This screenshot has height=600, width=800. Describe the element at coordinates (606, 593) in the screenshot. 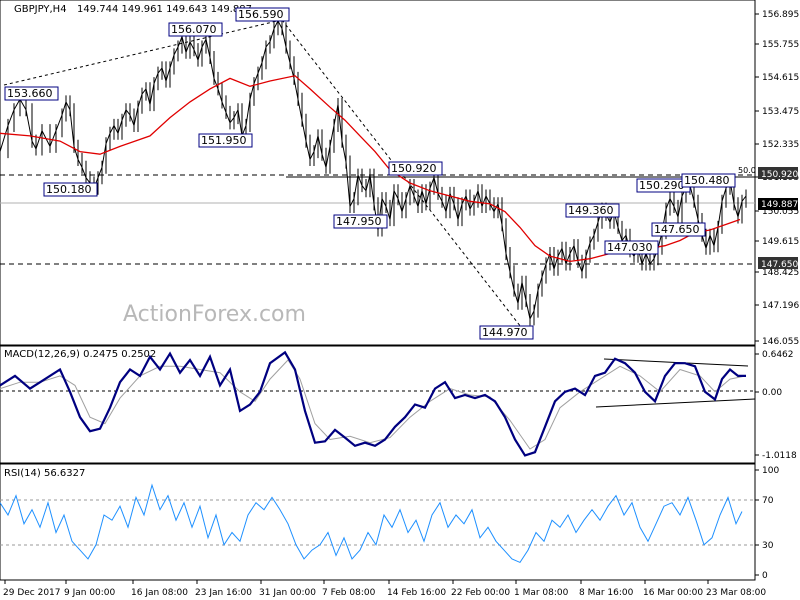

I see `time-tick-label: 8 Mar 16:00` at that location.